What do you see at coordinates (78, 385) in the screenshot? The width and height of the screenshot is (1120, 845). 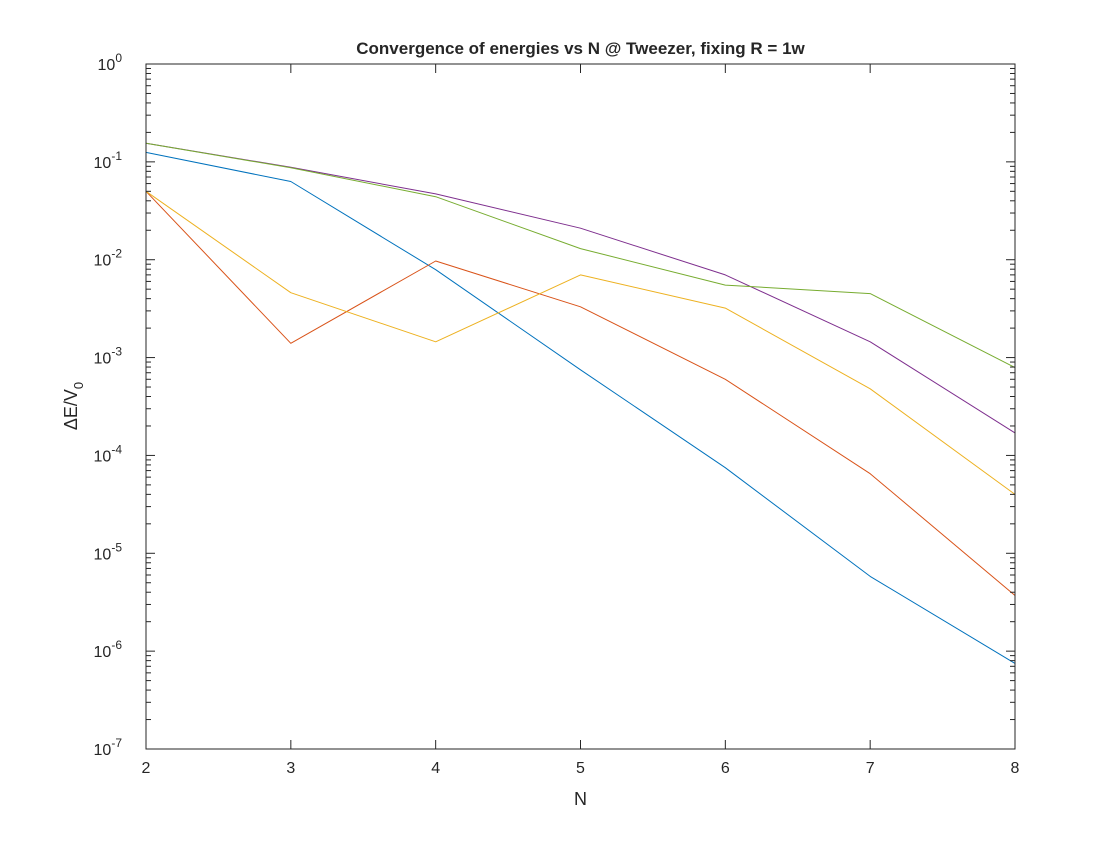 I see `y-axis-label-subscript: 0` at bounding box center [78, 385].